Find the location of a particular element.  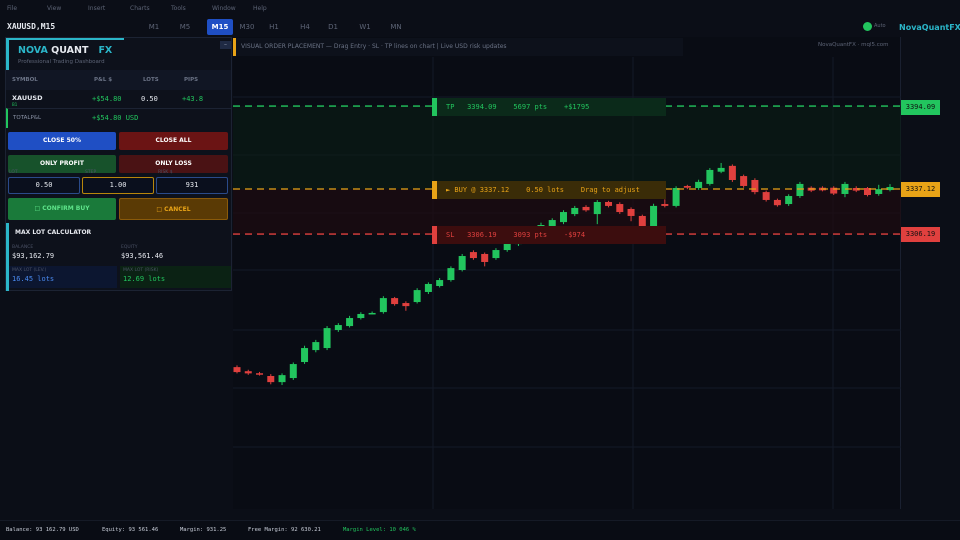

col-pnl: P&L $ is located at coordinates (103, 80).